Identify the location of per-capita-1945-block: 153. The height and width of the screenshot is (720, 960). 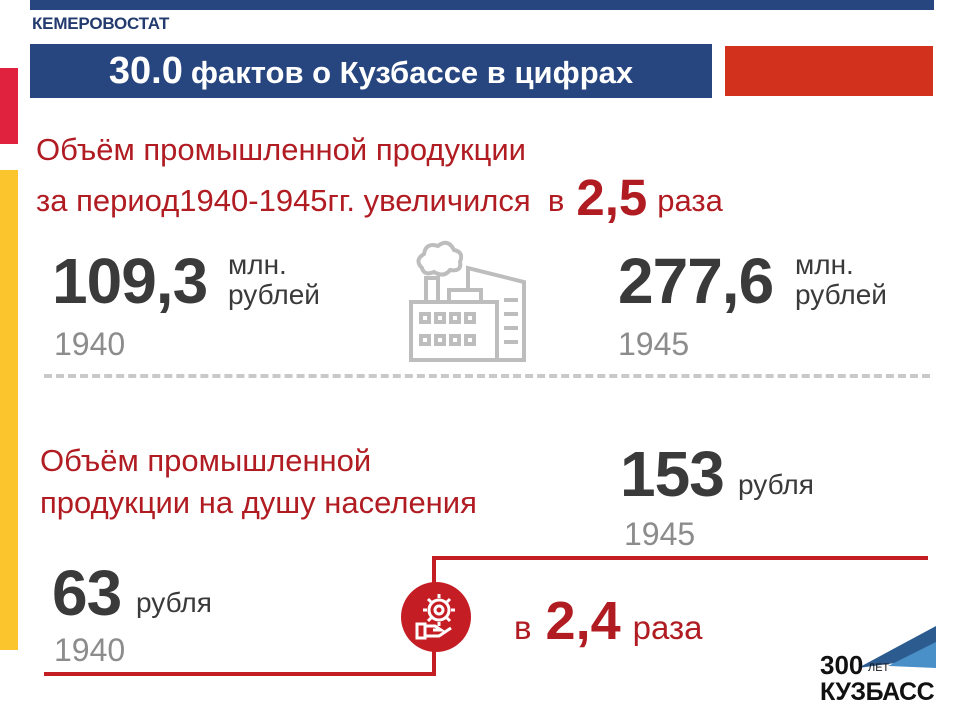
(672, 474).